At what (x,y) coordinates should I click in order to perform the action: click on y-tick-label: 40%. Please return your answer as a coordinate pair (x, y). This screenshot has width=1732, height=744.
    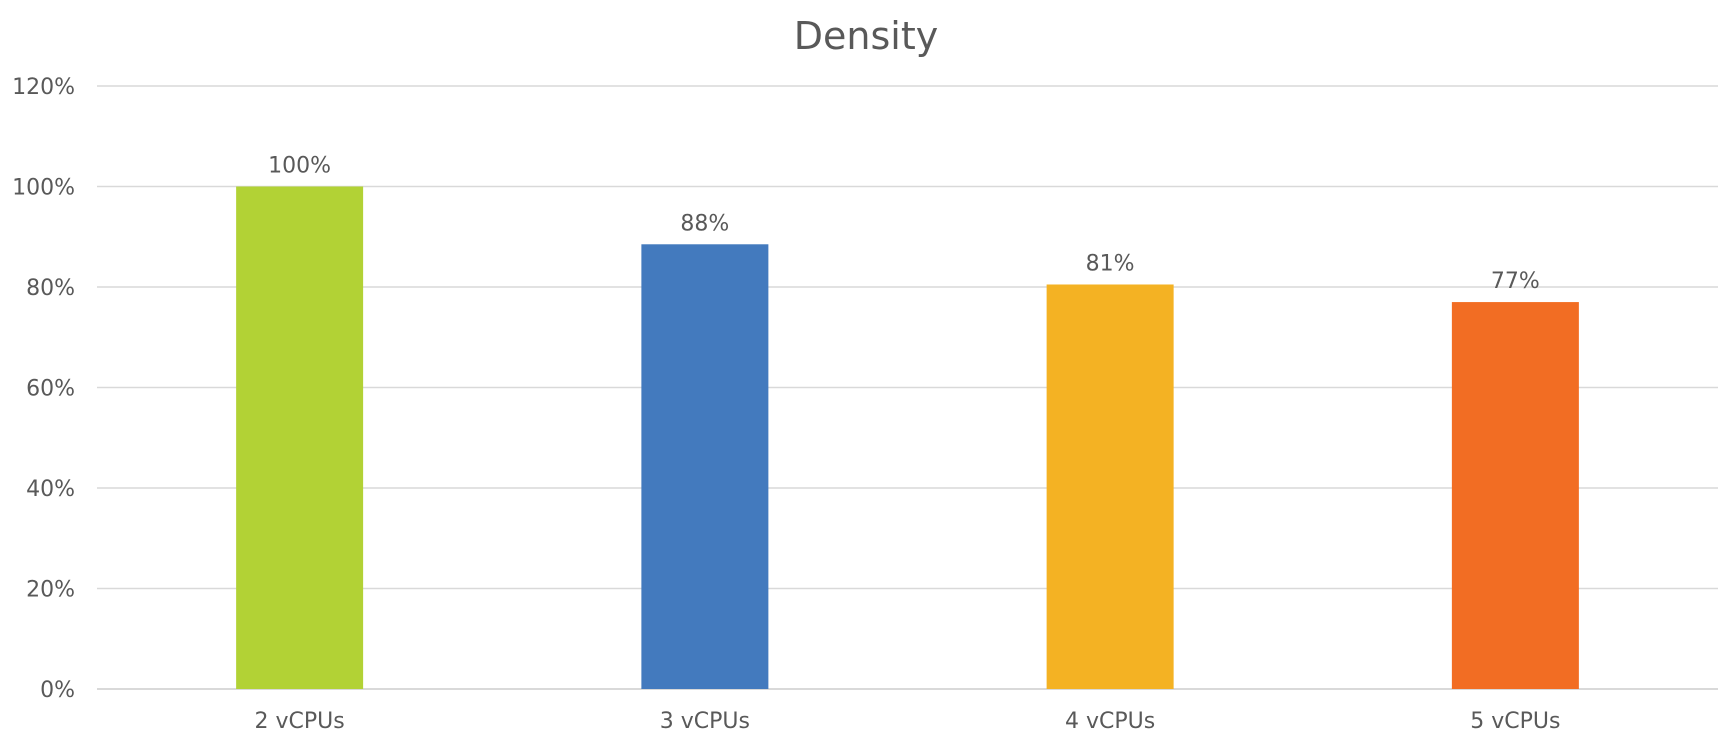
    Looking at the image, I should click on (50, 489).